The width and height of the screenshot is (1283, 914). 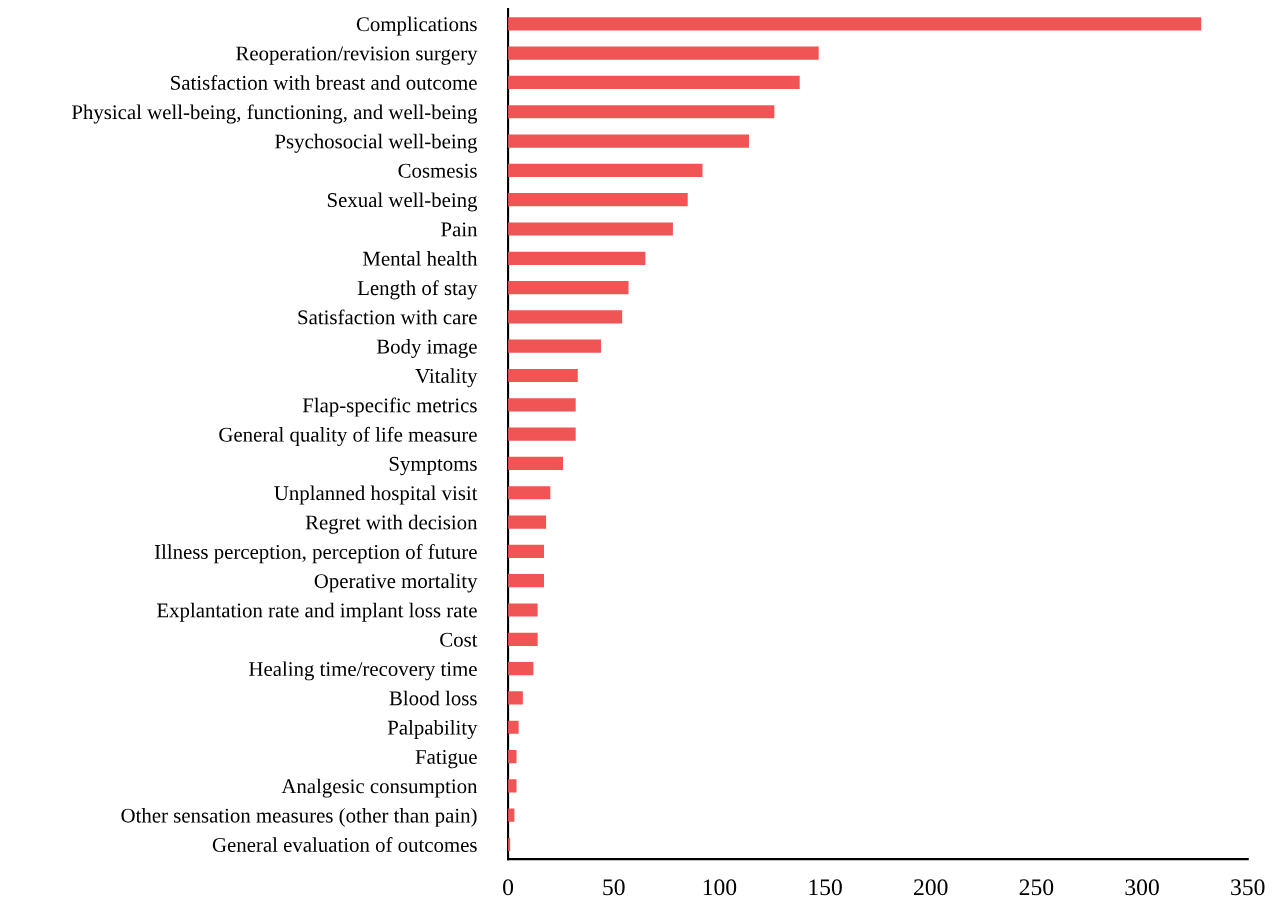 What do you see at coordinates (387, 317) in the screenshot?
I see `y-tick-label: Satisfaction with care` at bounding box center [387, 317].